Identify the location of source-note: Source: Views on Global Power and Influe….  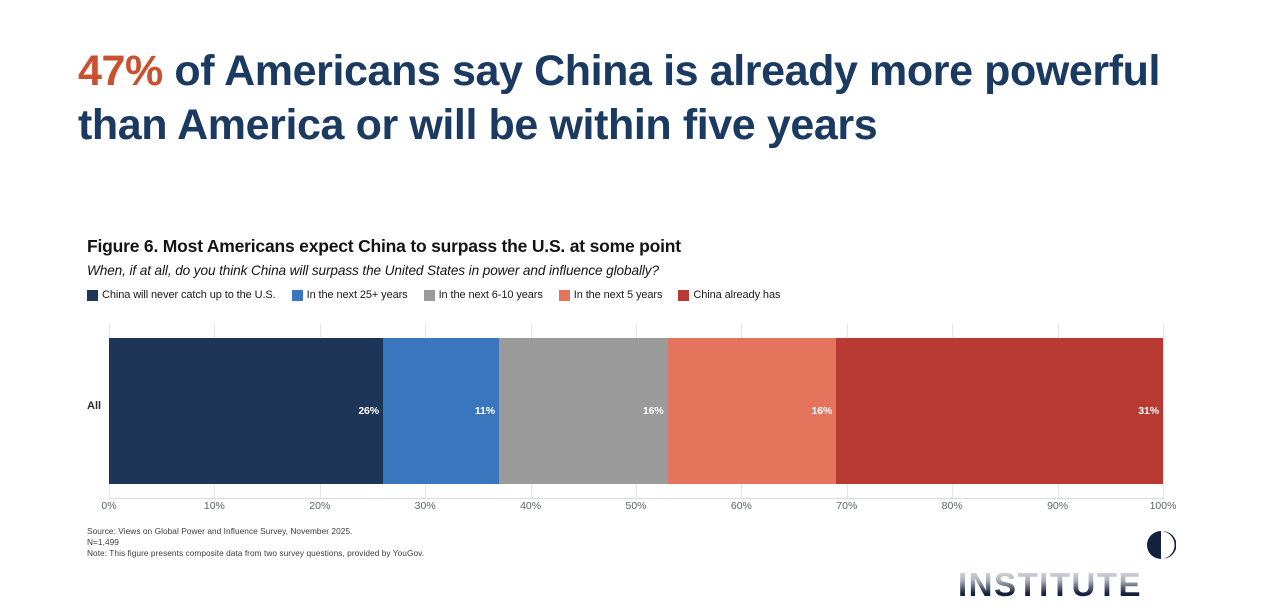
(255, 543).